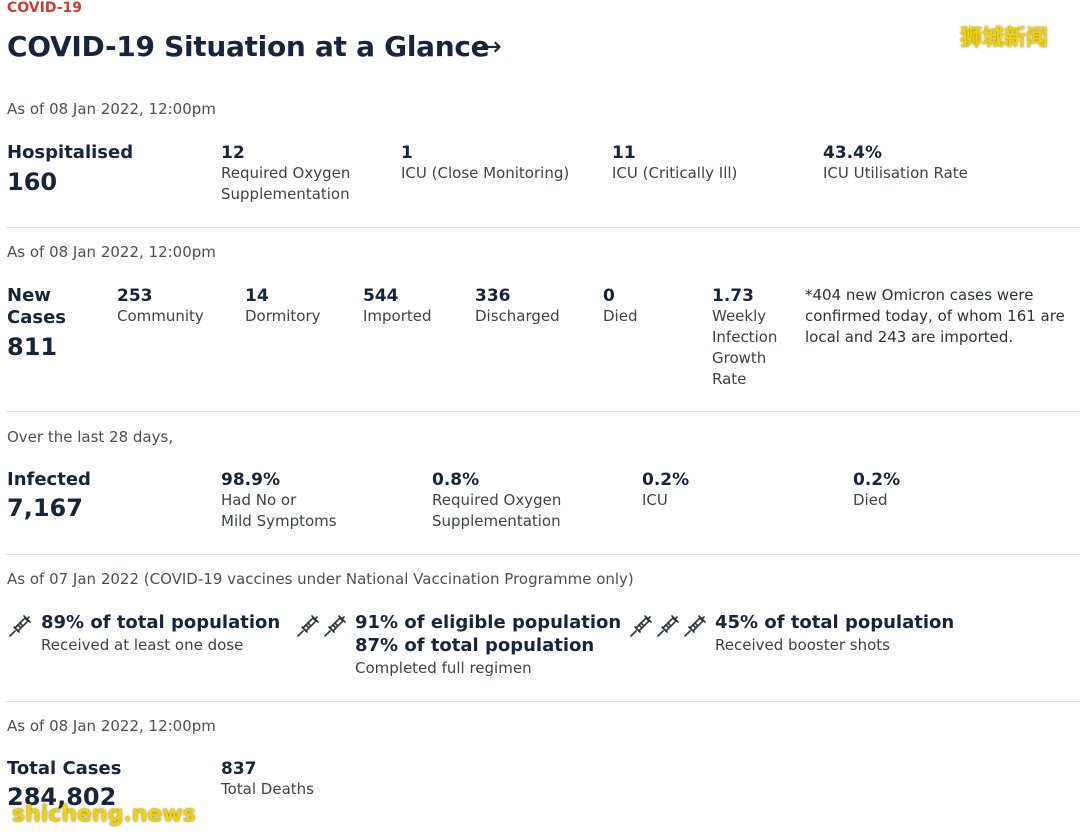 This screenshot has width=1080, height=835. What do you see at coordinates (493, 296) in the screenshot?
I see `stat-value: 336` at bounding box center [493, 296].